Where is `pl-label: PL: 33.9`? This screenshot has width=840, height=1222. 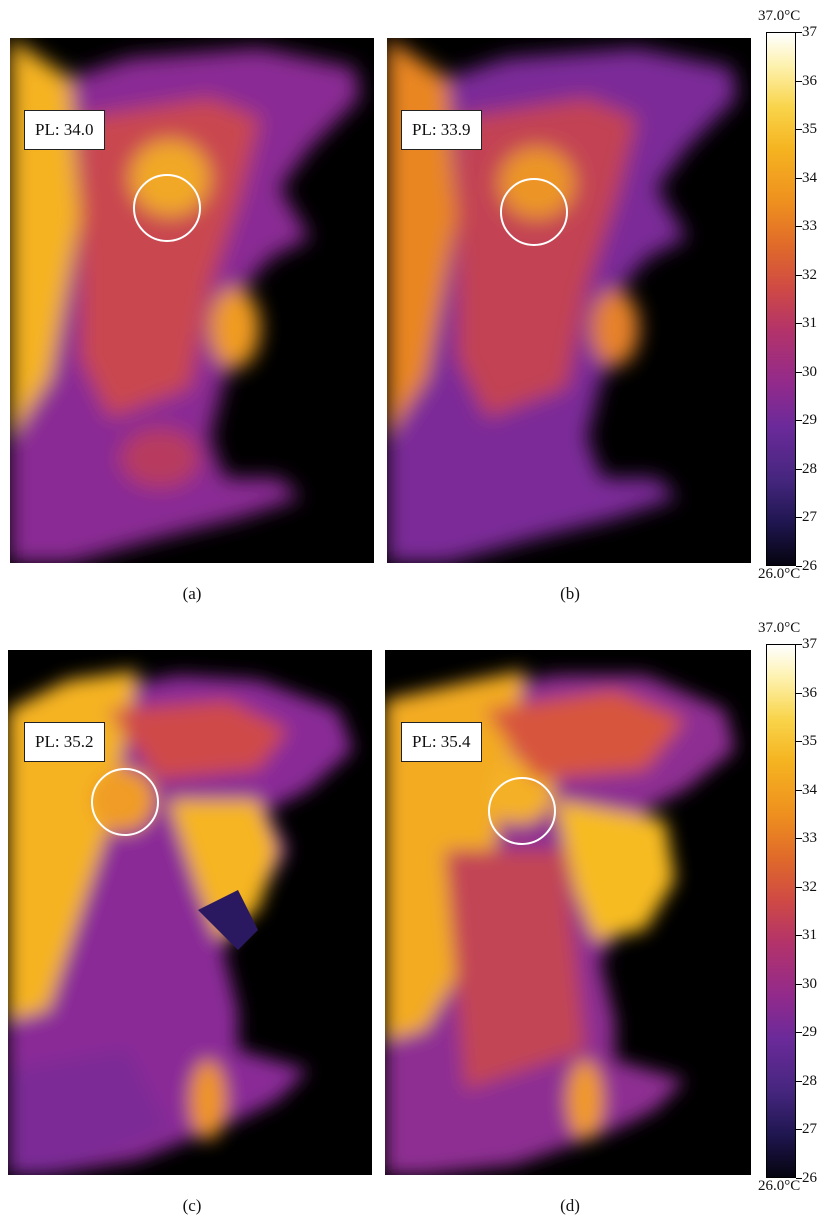
pl-label: PL: 33.9 is located at coordinates (441, 130).